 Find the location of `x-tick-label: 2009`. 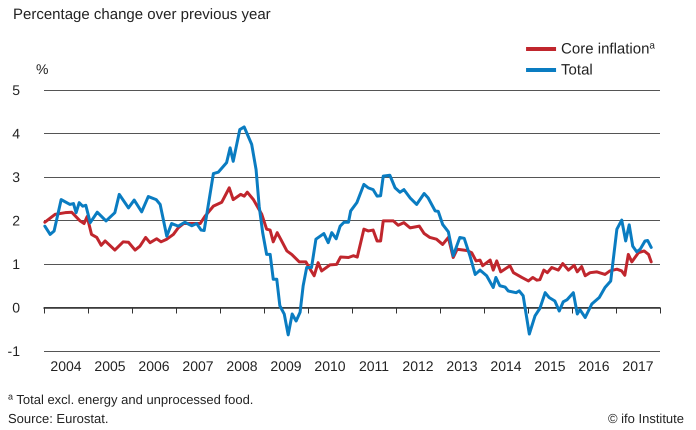

x-tick-label: 2009 is located at coordinates (286, 366).